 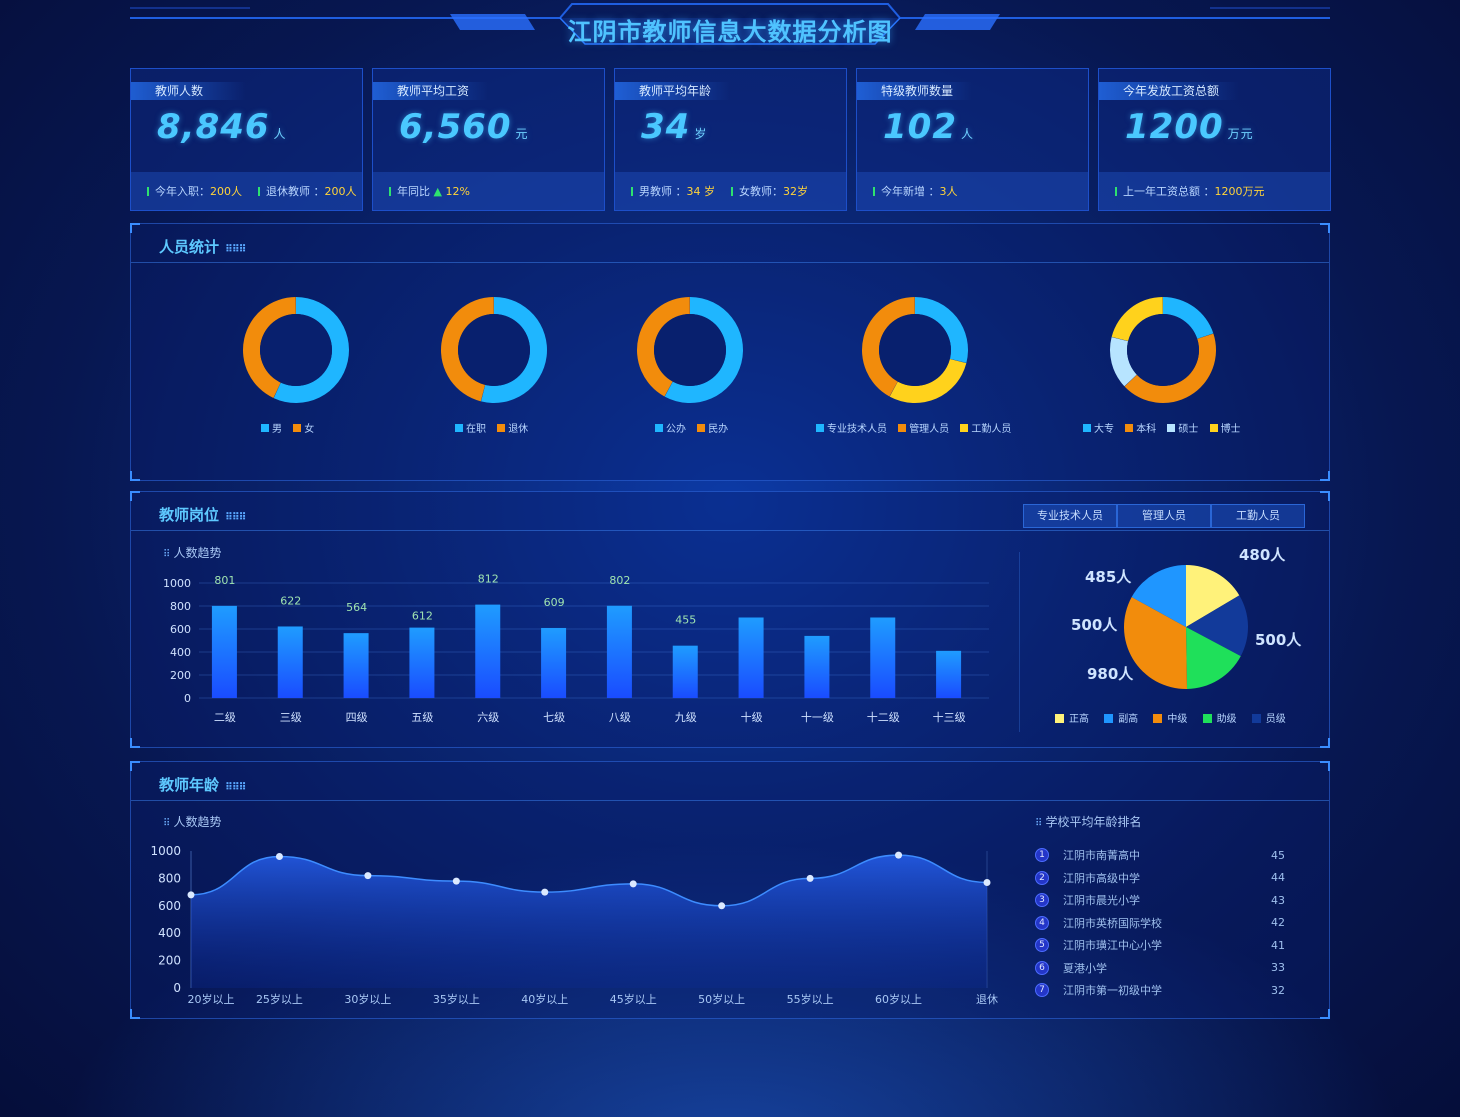 What do you see at coordinates (169, 933) in the screenshot?
I see `y-tick-label: 400` at bounding box center [169, 933].